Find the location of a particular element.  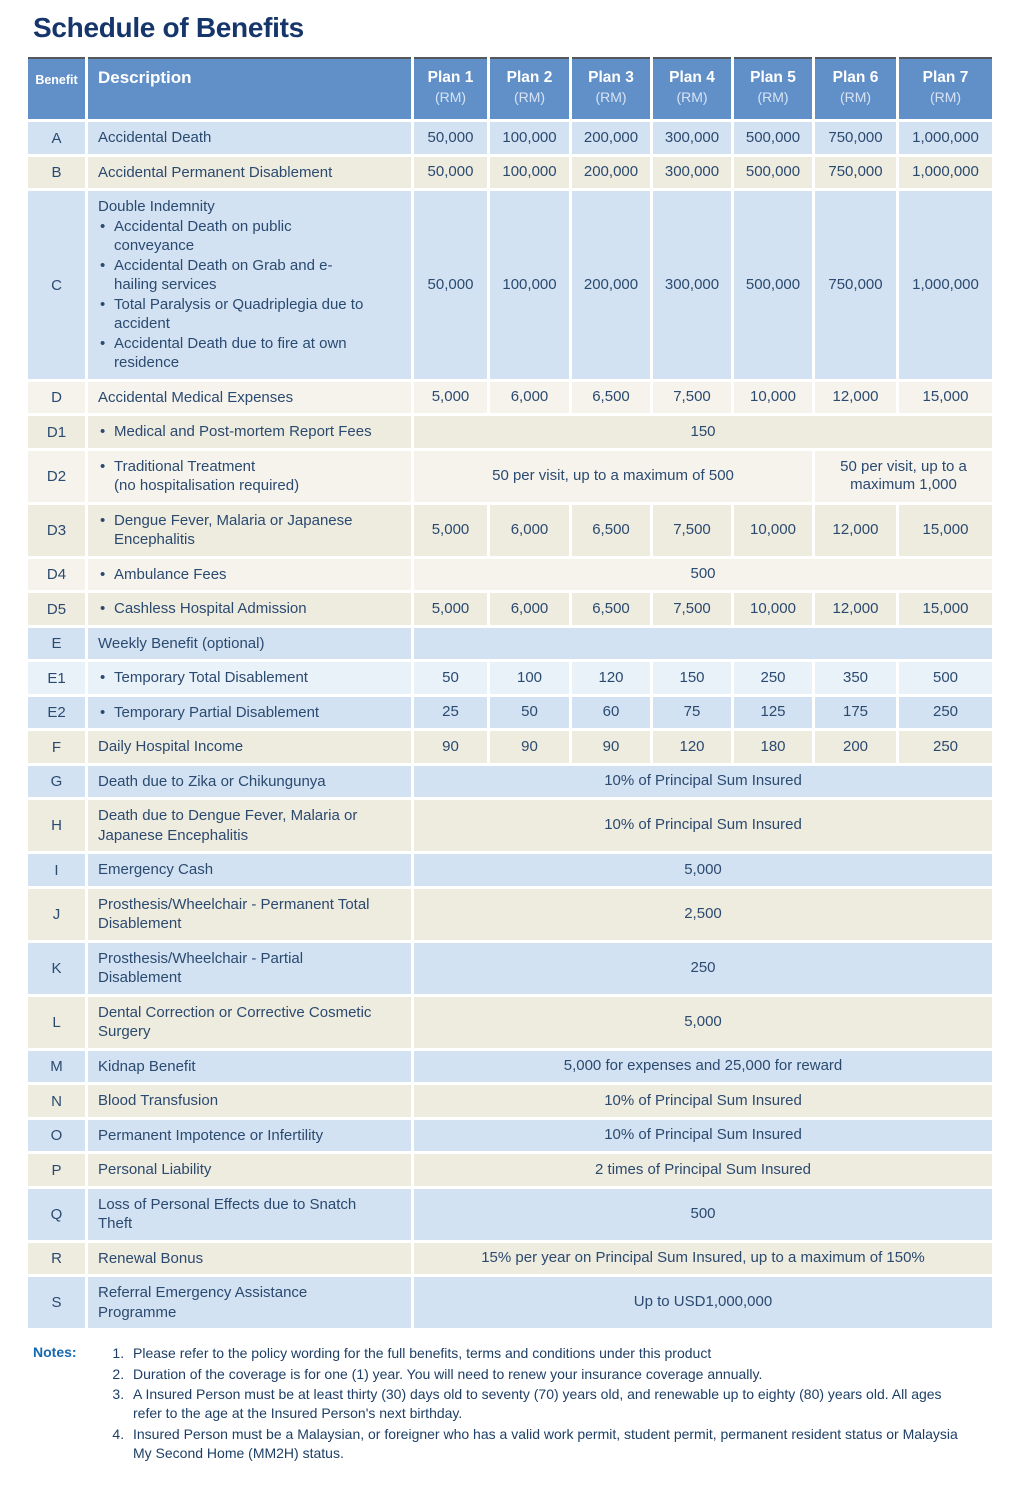

benefit-value: 125 is located at coordinates (773, 712).